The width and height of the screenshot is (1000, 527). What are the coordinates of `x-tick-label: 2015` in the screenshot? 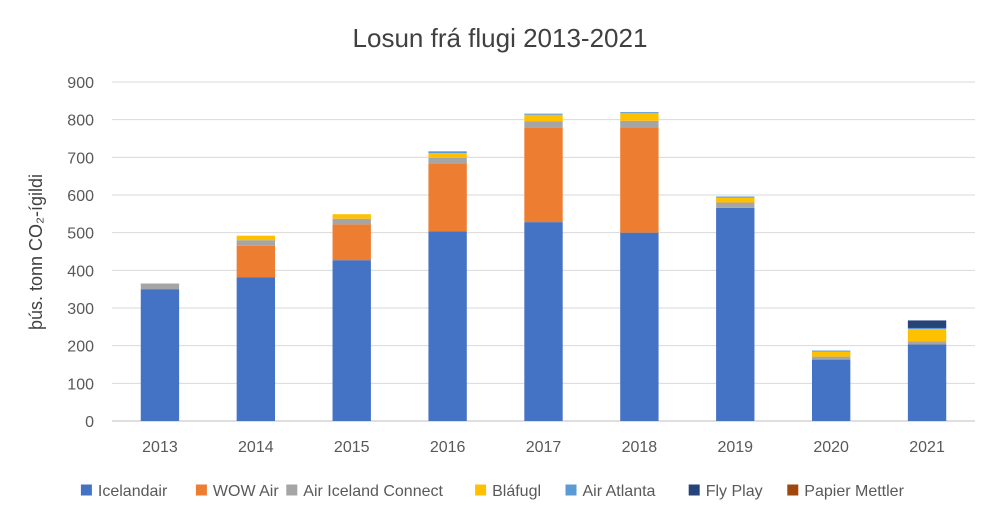 It's located at (352, 447).